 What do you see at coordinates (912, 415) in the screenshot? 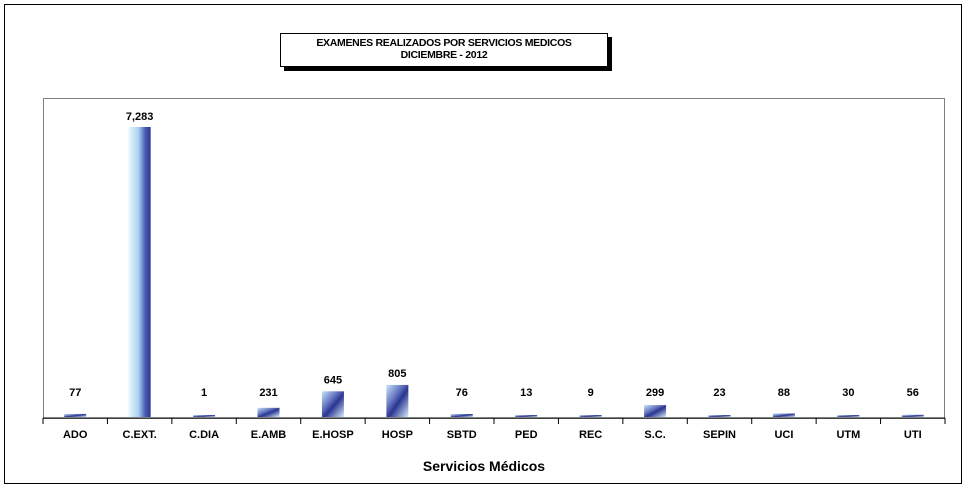
I see `bar-uti` at bounding box center [912, 415].